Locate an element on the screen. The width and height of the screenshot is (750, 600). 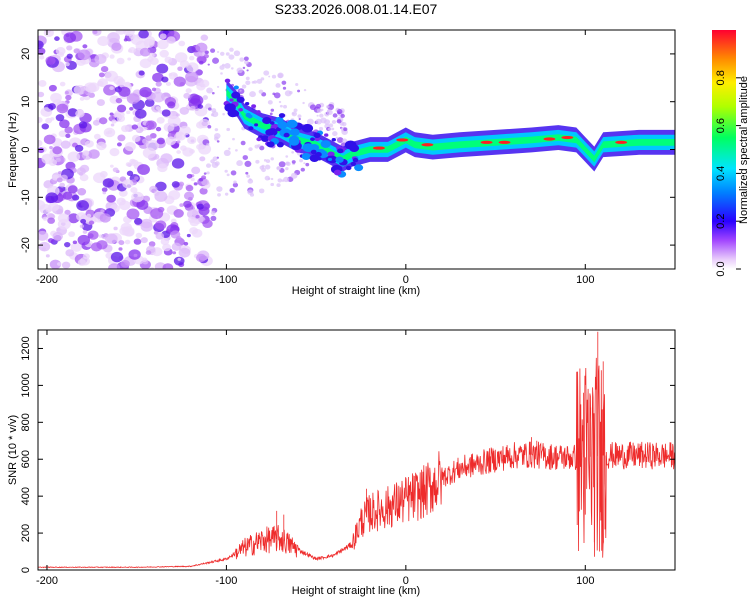
colorbar-tick-label: 0.2 is located at coordinates (721, 221).